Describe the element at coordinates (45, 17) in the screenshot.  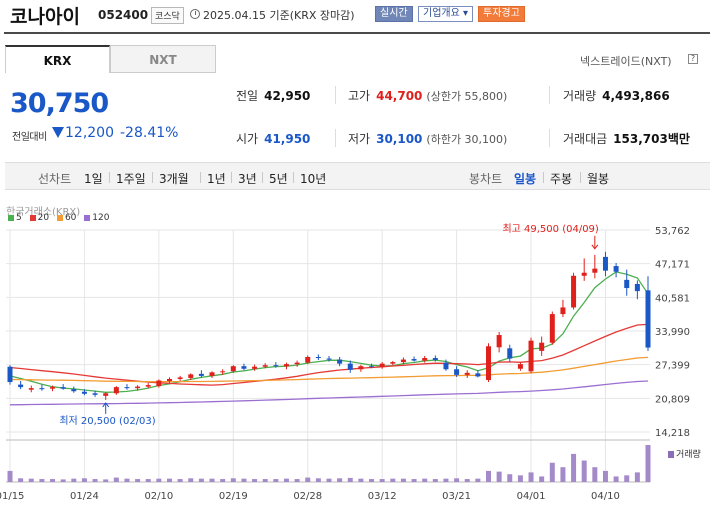
I see `stock-name: 코나아이` at that location.